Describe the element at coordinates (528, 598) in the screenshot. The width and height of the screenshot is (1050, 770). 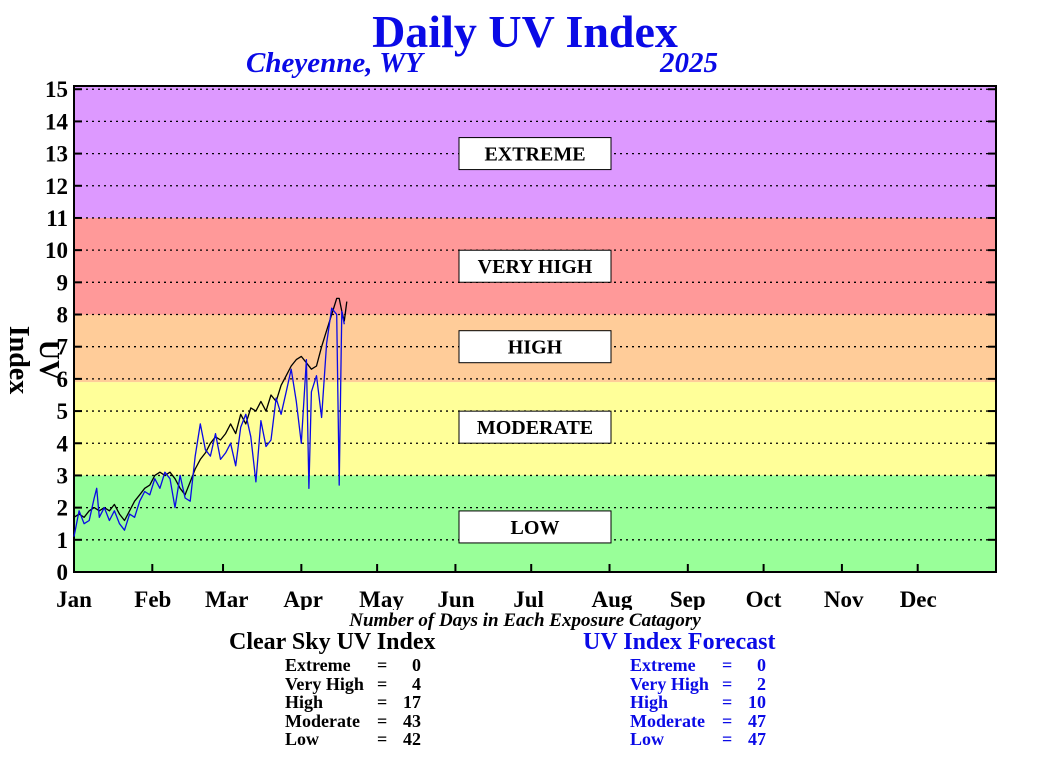
I see `x-tick-label: Jul` at that location.